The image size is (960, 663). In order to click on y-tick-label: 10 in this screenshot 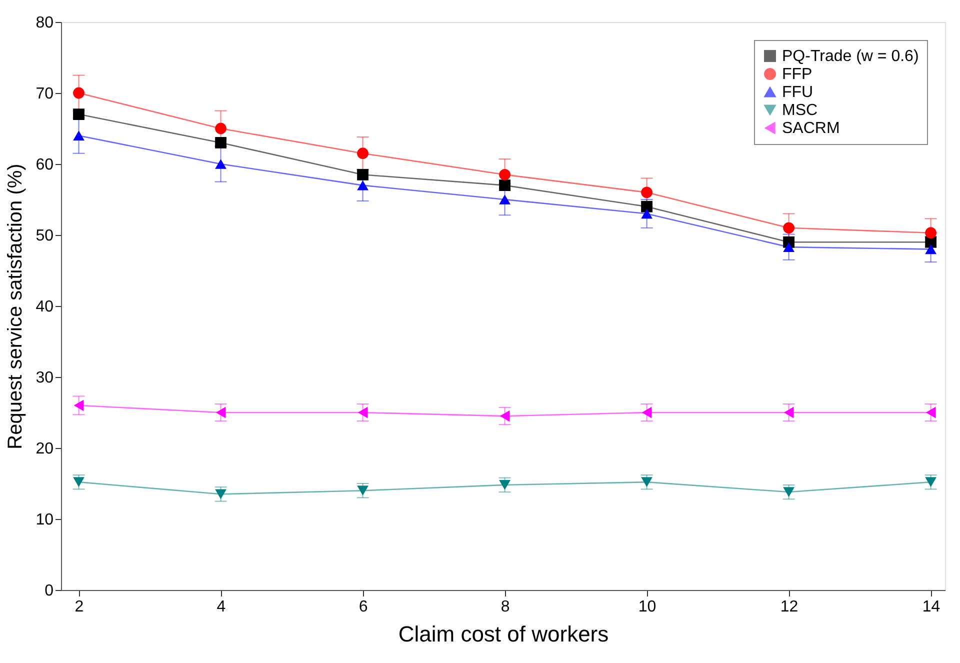, I will do `click(45, 520)`.